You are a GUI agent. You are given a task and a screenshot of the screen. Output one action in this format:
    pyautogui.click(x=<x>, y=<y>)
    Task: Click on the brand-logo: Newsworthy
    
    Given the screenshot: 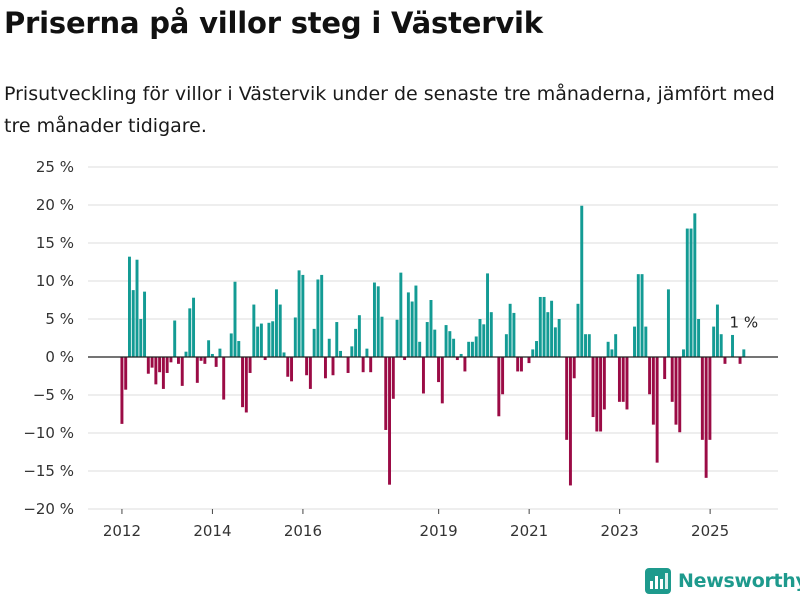 What is the action you would take?
    pyautogui.click(x=722, y=581)
    